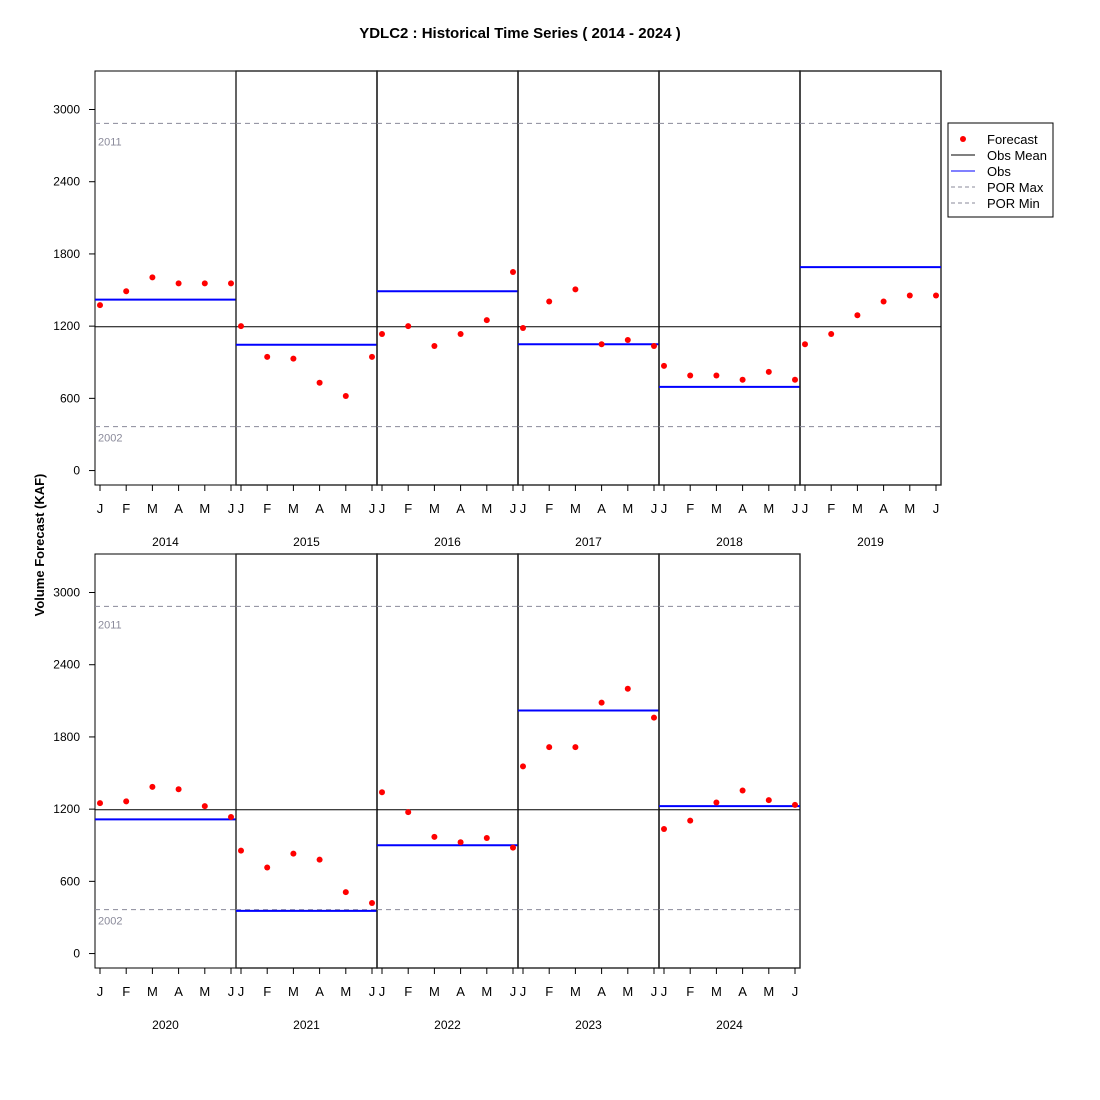  I want to click on legend-item: Obs Mean, so click(999, 155).